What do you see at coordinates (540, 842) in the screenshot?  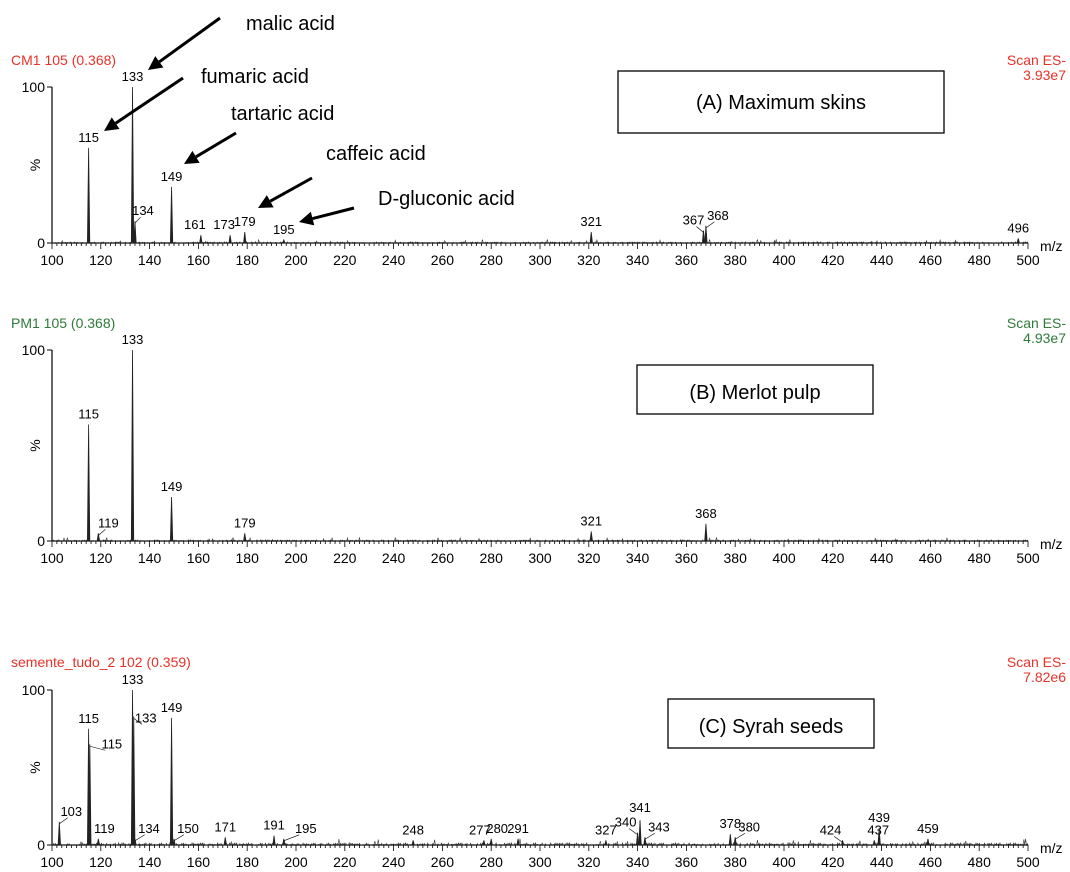 I see `spectrum-noise-trace` at bounding box center [540, 842].